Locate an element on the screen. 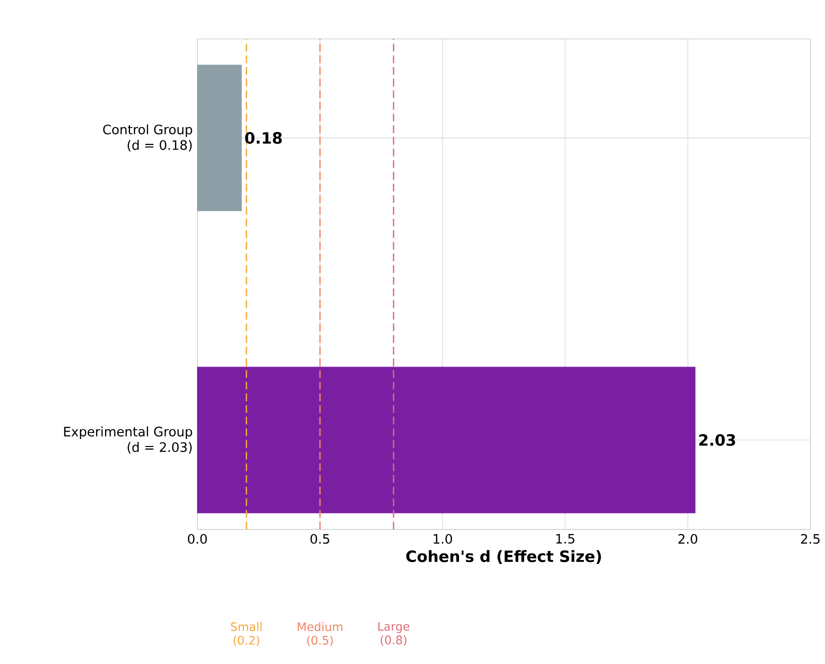  y-tick-label: Experimental Group (d = 2.03) is located at coordinates (128, 440).